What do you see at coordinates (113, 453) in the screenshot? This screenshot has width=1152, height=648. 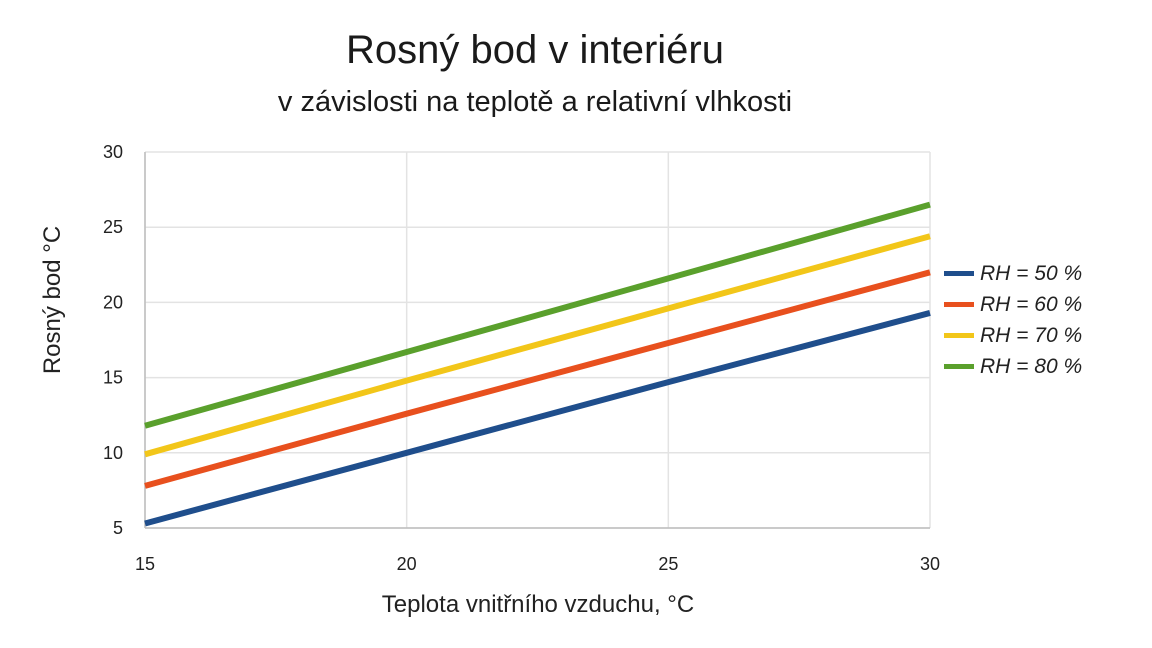 I see `y-tick-label: 10` at bounding box center [113, 453].